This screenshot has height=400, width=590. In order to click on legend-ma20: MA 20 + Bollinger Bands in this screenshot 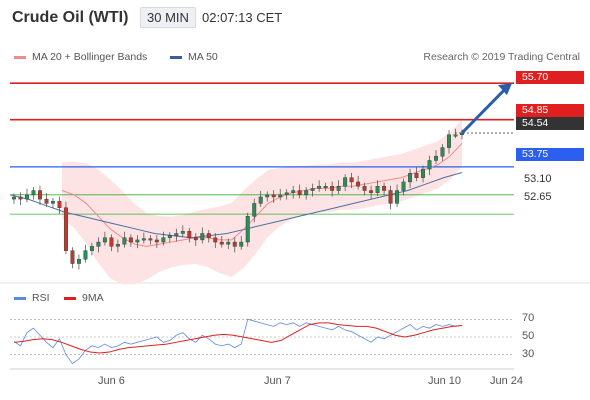, I will do `click(80, 57)`.